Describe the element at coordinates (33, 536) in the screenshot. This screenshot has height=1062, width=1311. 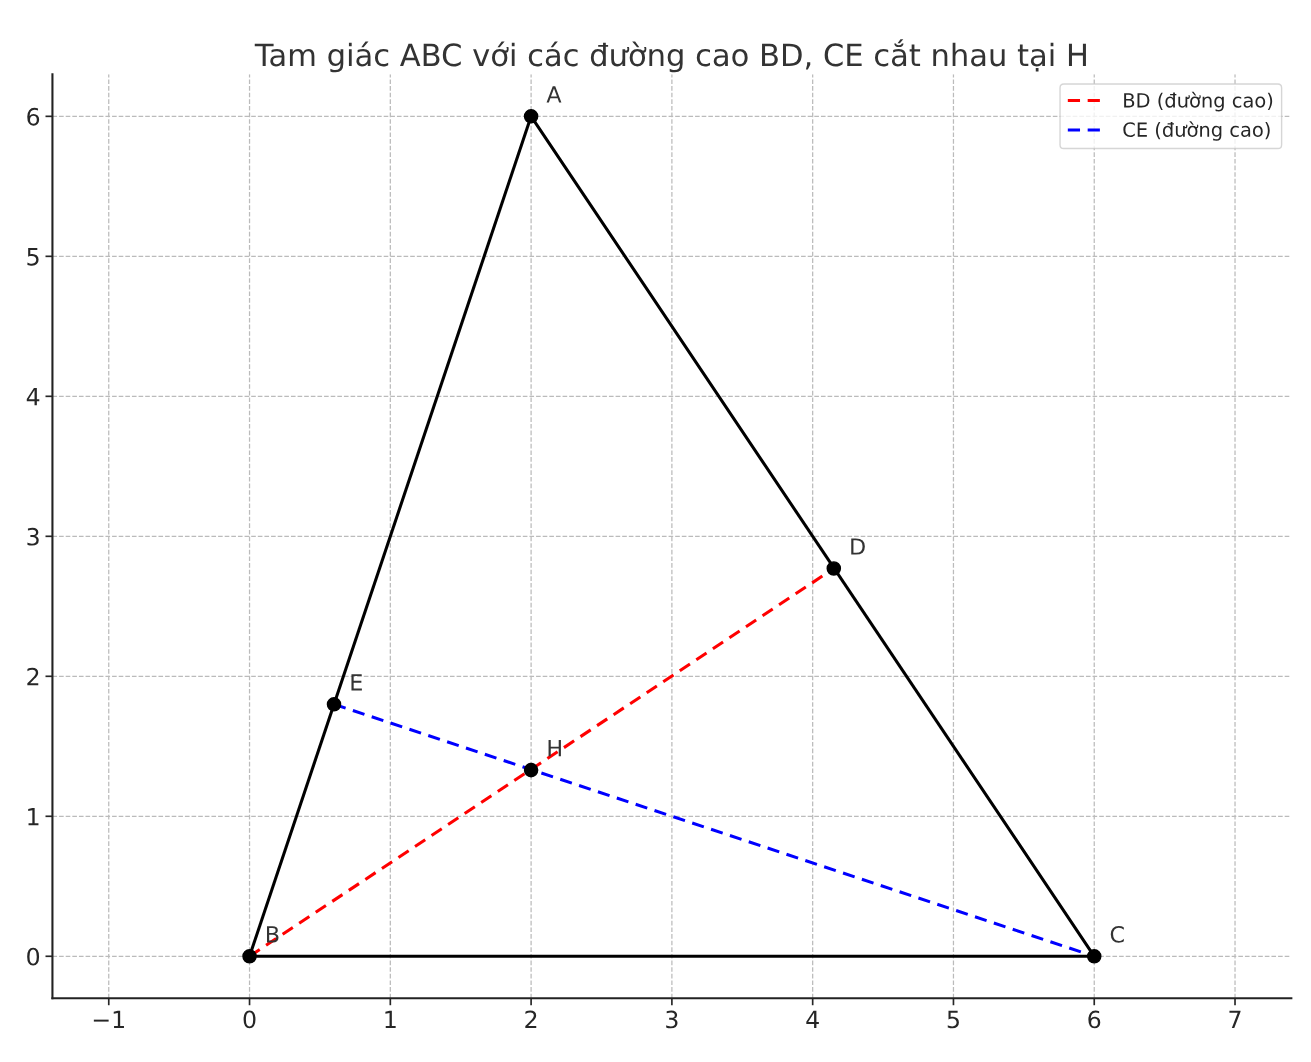
I see `y-tick-label: 3` at that location.